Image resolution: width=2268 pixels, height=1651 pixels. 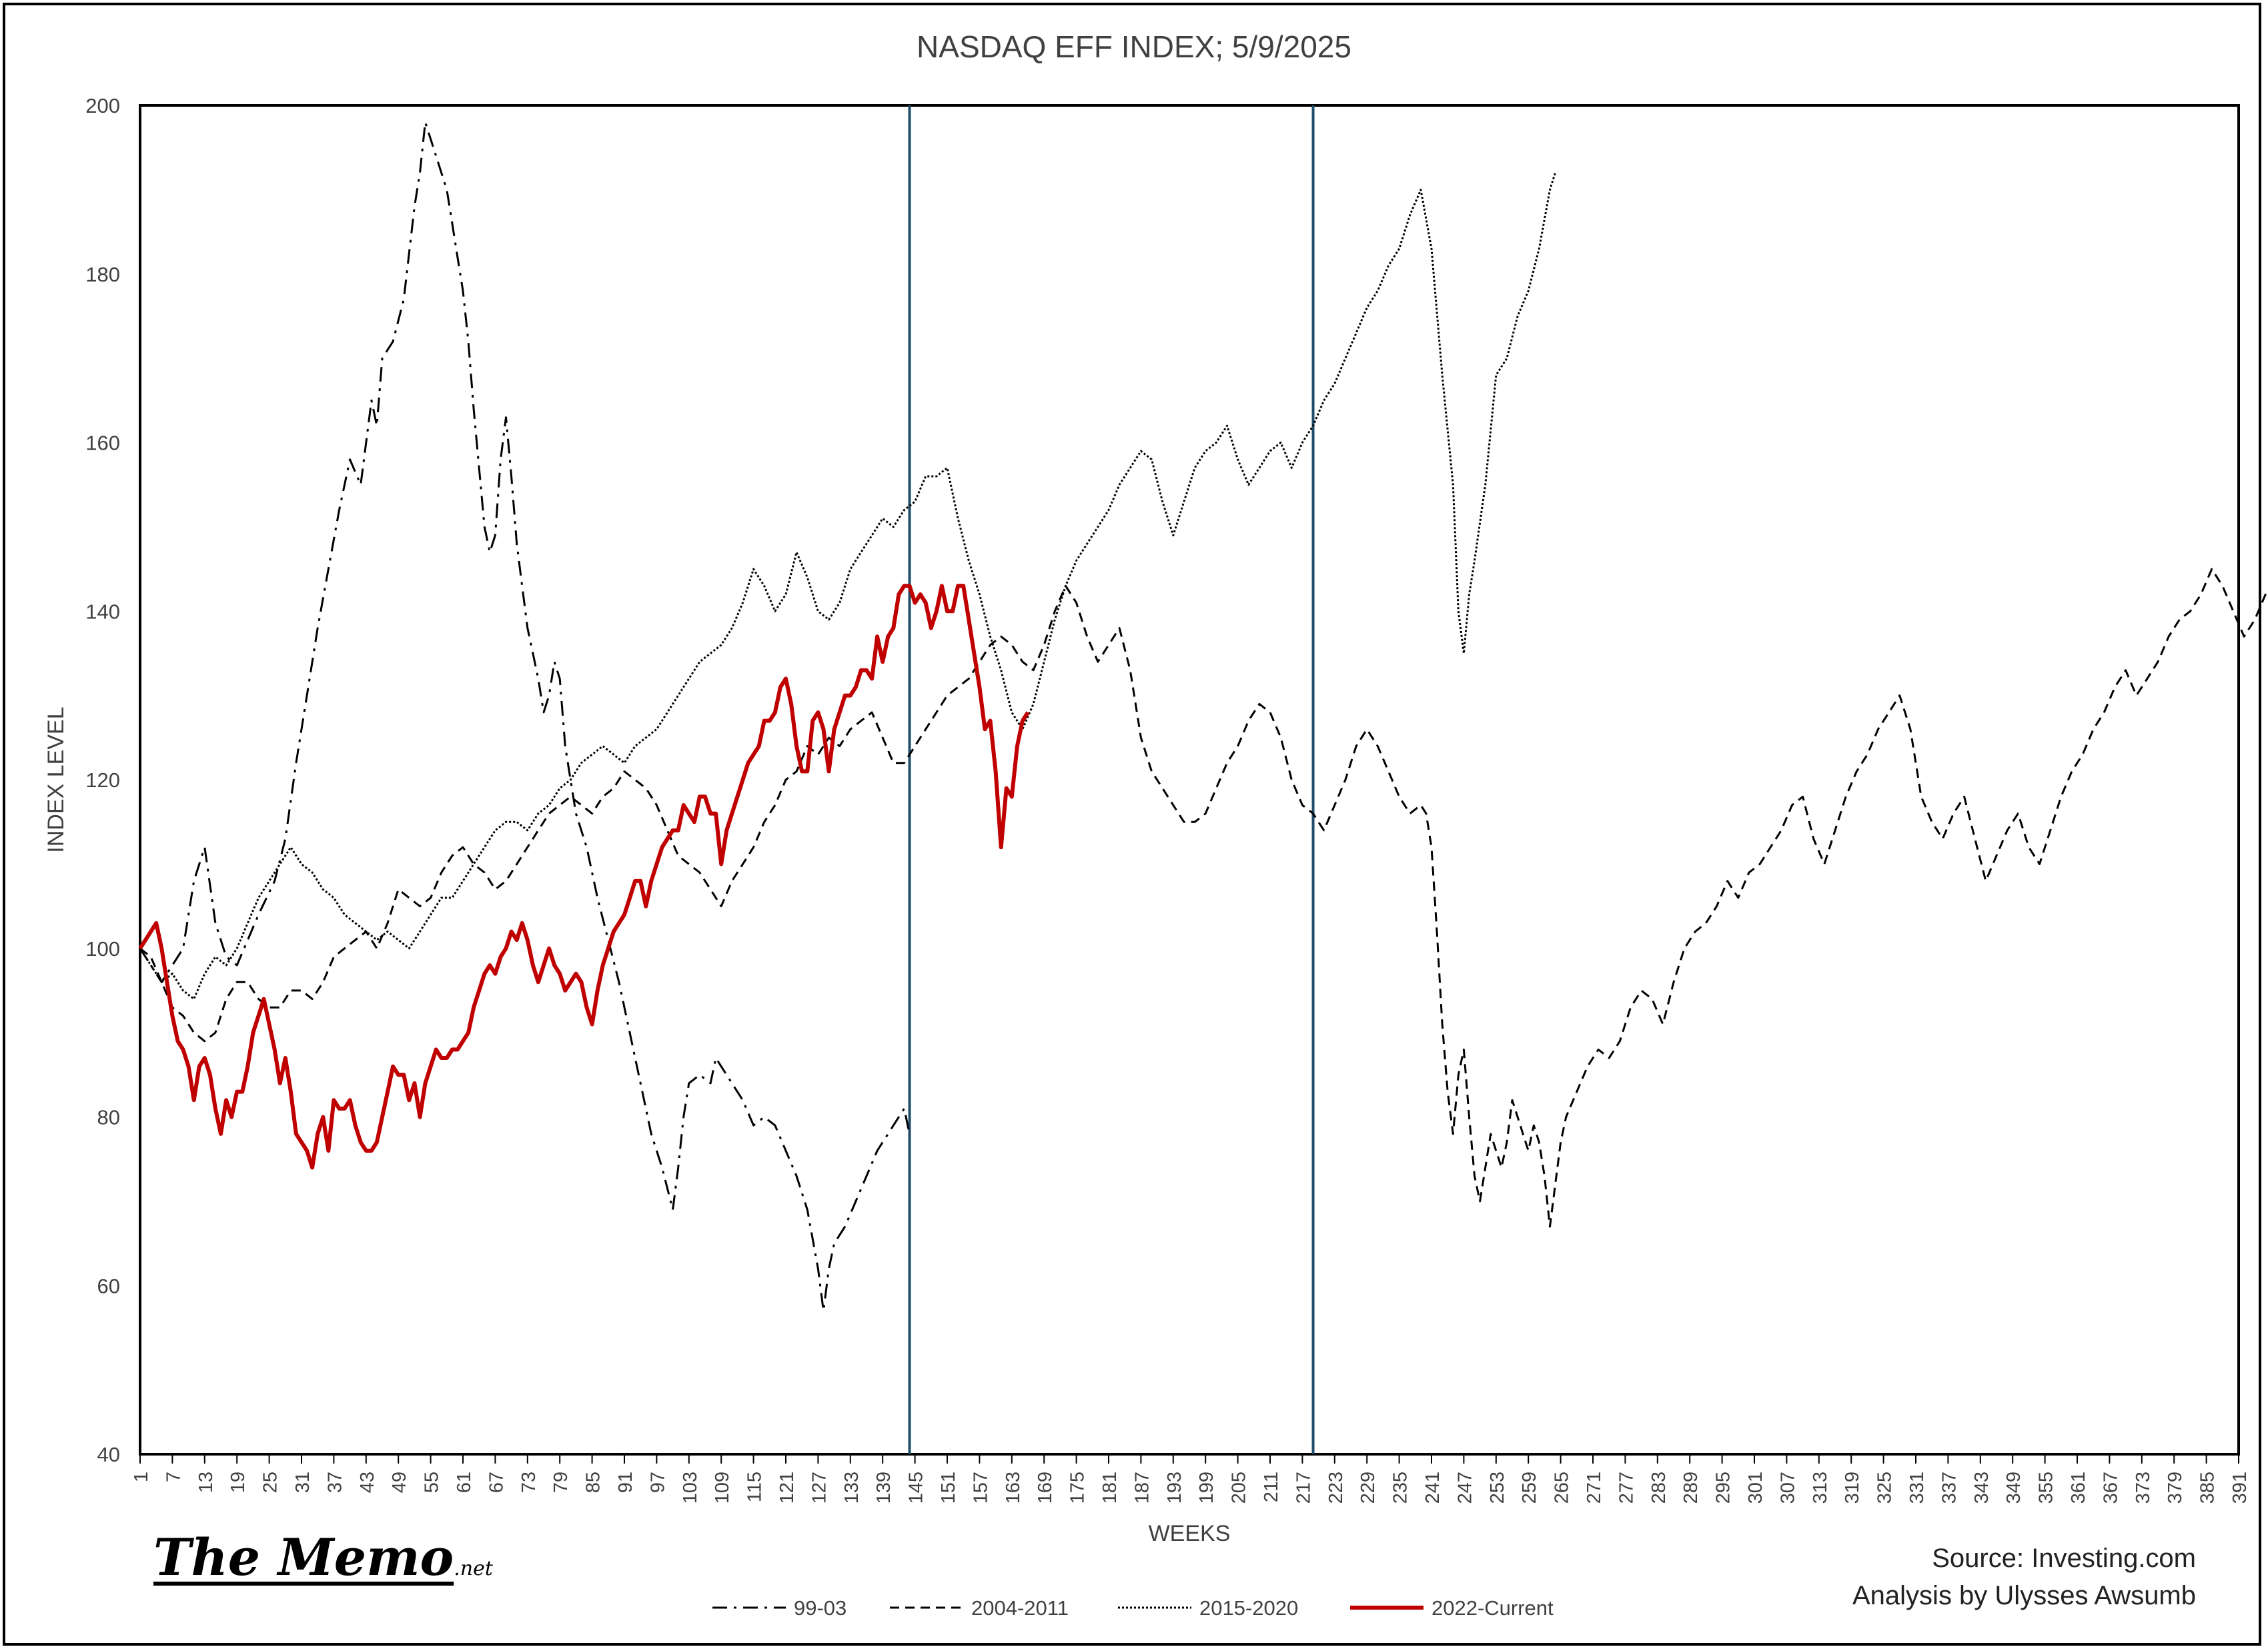 What do you see at coordinates (109, 1117) in the screenshot?
I see `y-tick-label: 80` at bounding box center [109, 1117].